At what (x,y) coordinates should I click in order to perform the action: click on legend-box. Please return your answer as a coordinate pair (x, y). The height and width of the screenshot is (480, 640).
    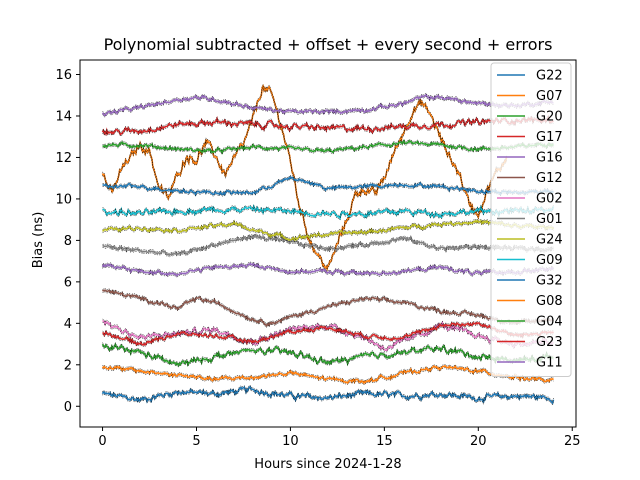
    Looking at the image, I should click on (531, 219).